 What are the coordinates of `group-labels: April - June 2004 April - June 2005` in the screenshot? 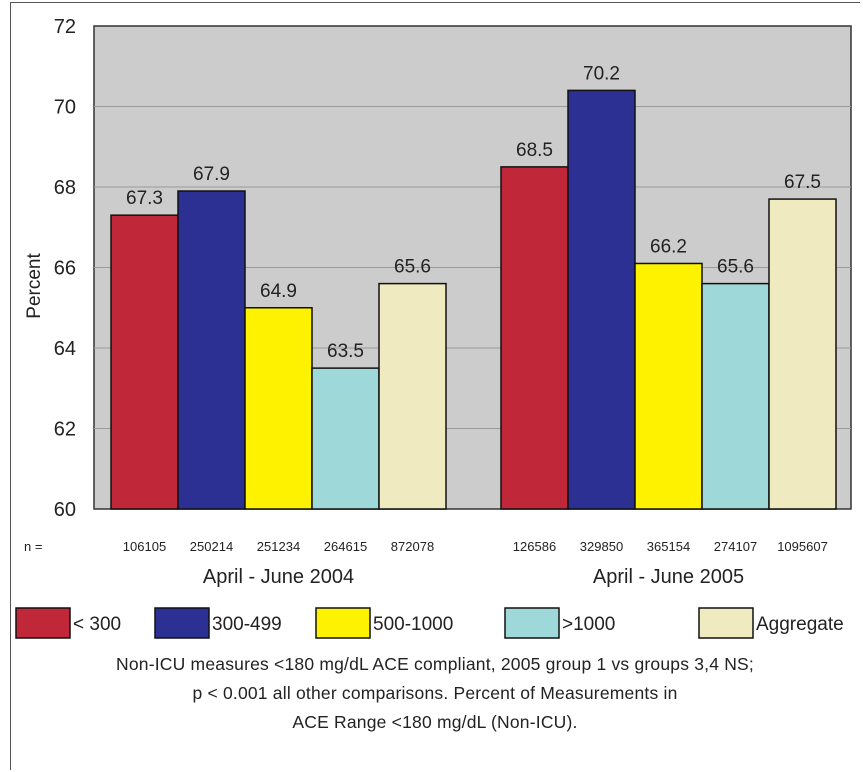 It's located at (473, 577).